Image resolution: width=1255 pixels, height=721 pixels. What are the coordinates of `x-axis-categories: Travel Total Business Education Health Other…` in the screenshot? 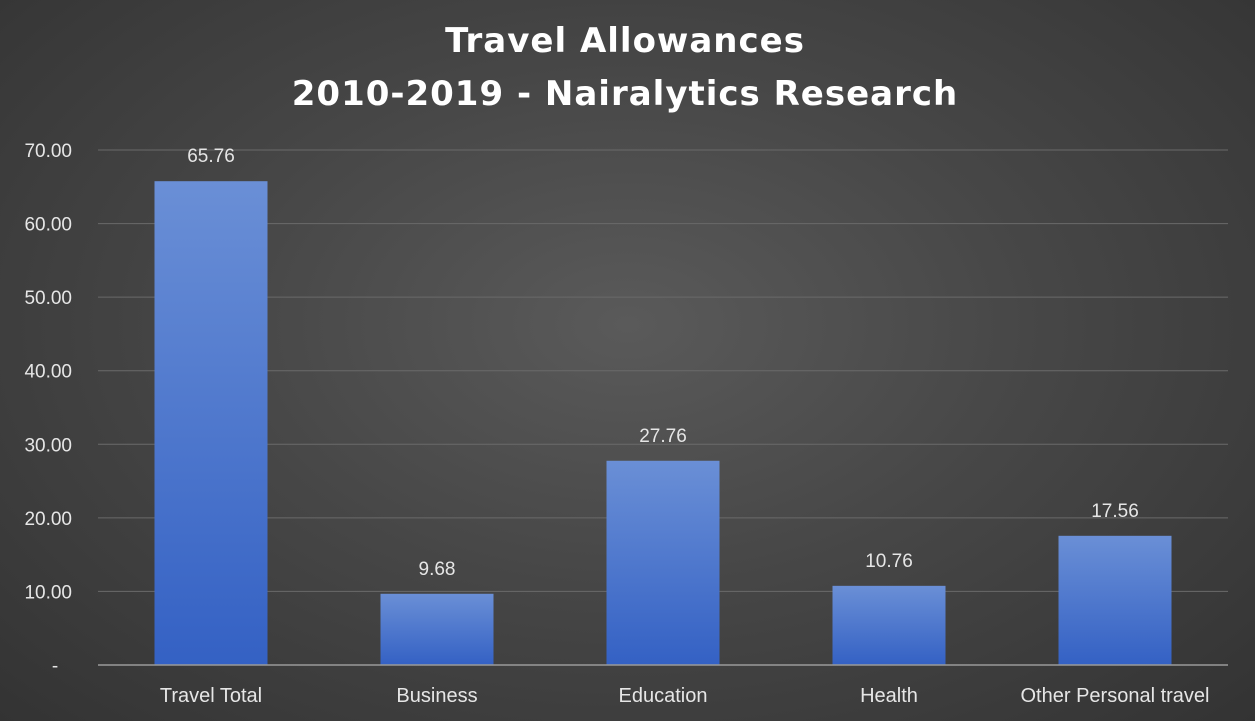 It's located at (685, 696).